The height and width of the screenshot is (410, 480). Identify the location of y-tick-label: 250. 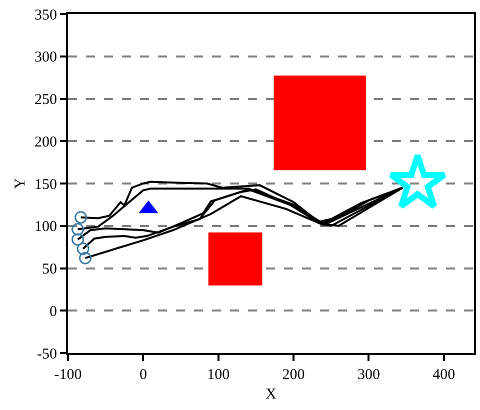
(45, 100).